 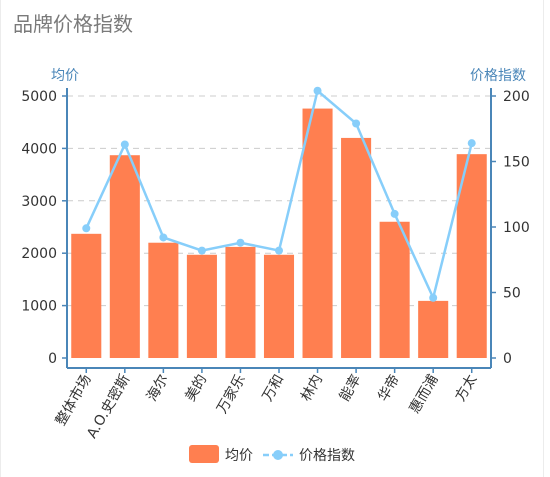 What do you see at coordinates (424, 394) in the screenshot?
I see `x-tick-label: 惠而浦` at bounding box center [424, 394].